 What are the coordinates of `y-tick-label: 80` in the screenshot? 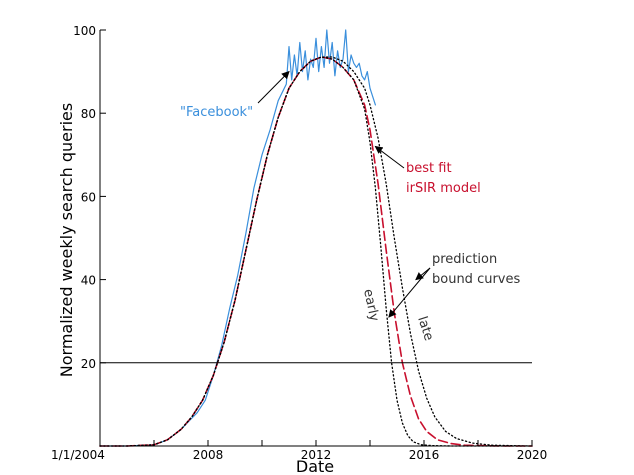 It's located at (88, 114).